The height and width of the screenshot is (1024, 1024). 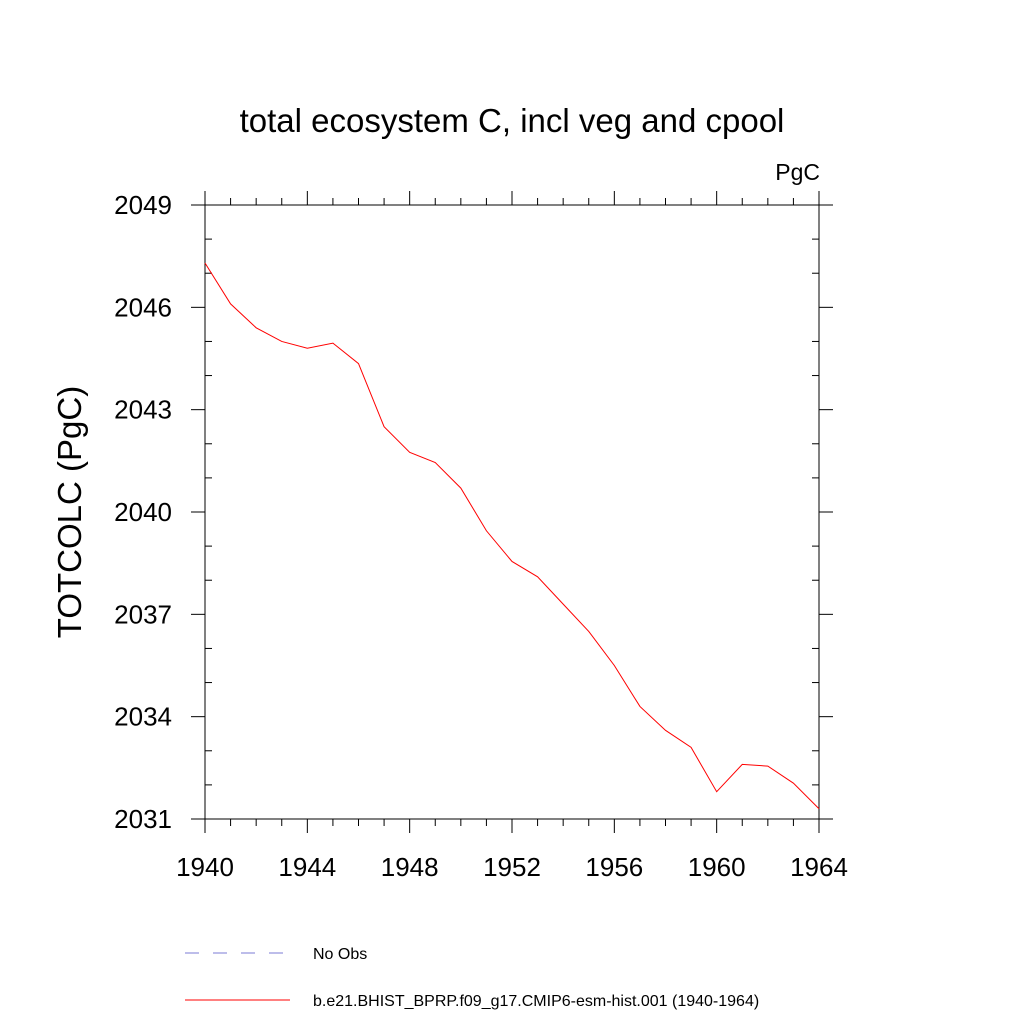 I want to click on legend-label-no-obs: No Obs, so click(x=340, y=954).